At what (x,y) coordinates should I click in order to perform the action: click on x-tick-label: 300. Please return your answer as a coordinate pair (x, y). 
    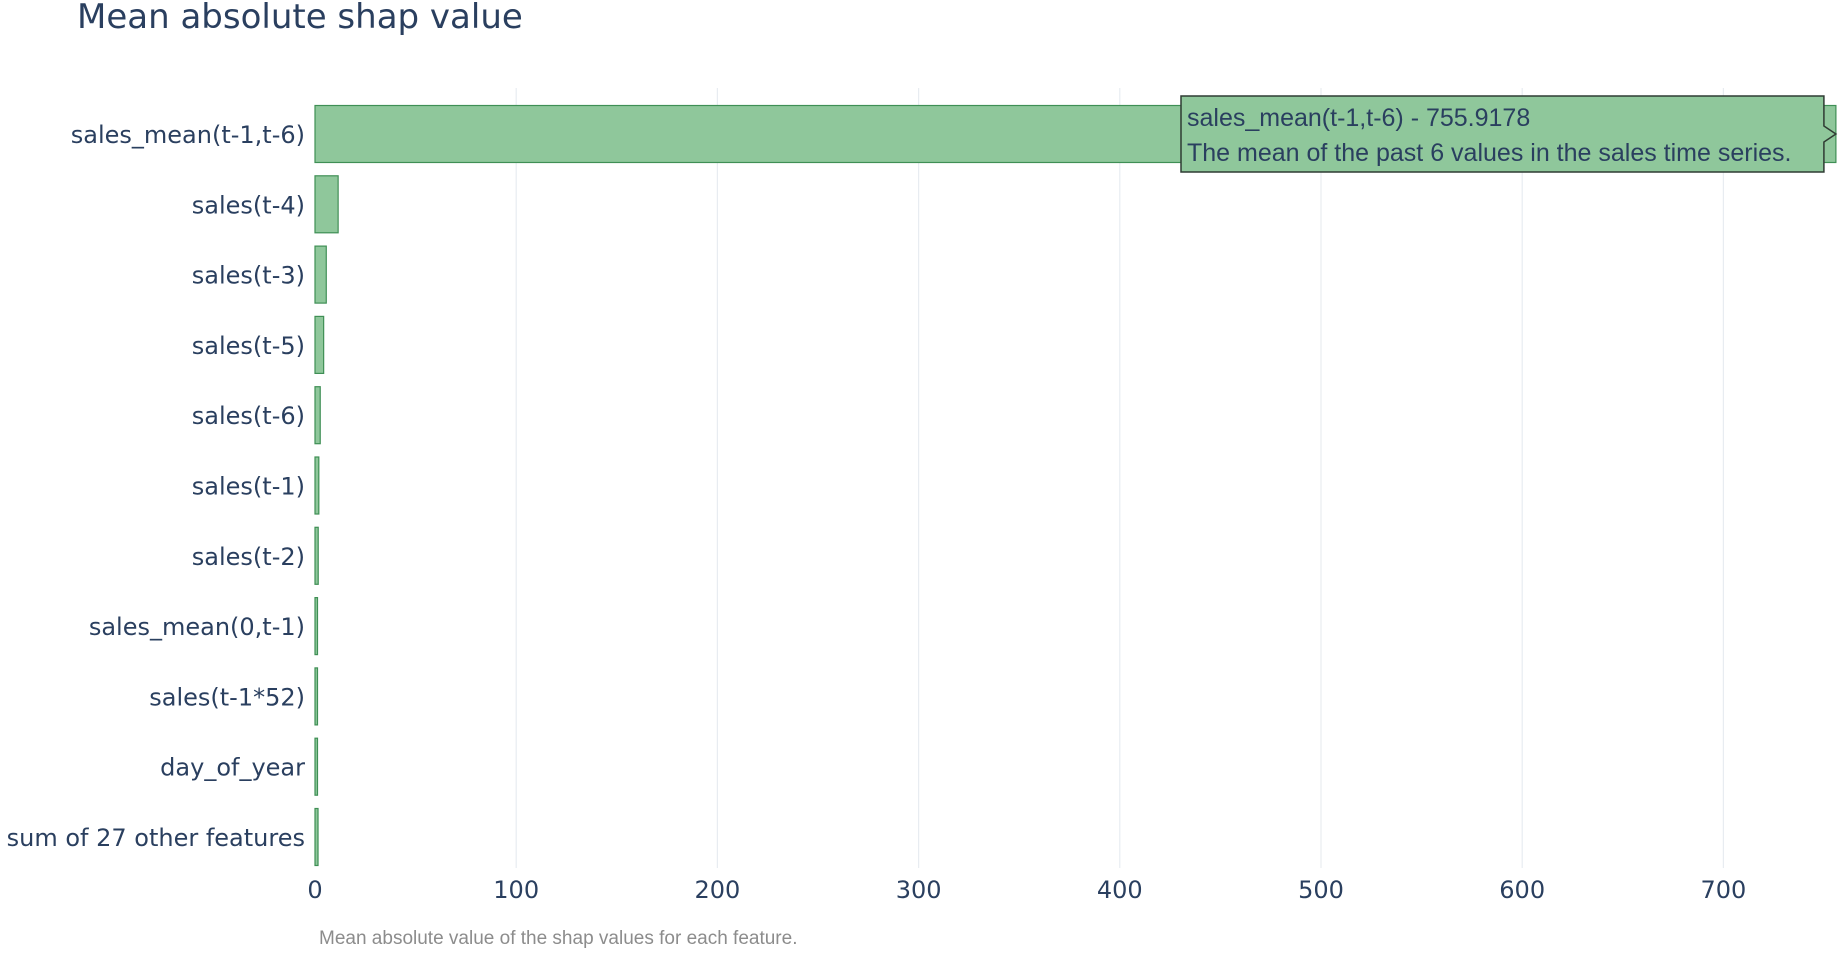
    Looking at the image, I should click on (919, 890).